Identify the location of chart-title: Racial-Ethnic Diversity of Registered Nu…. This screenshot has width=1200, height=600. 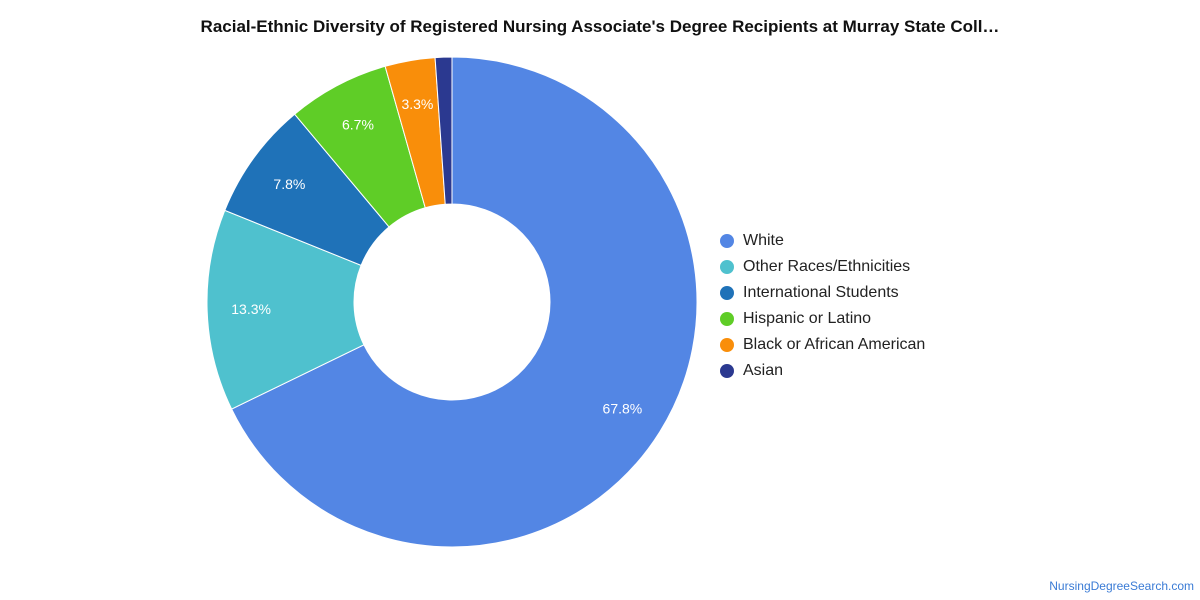
(600, 26).